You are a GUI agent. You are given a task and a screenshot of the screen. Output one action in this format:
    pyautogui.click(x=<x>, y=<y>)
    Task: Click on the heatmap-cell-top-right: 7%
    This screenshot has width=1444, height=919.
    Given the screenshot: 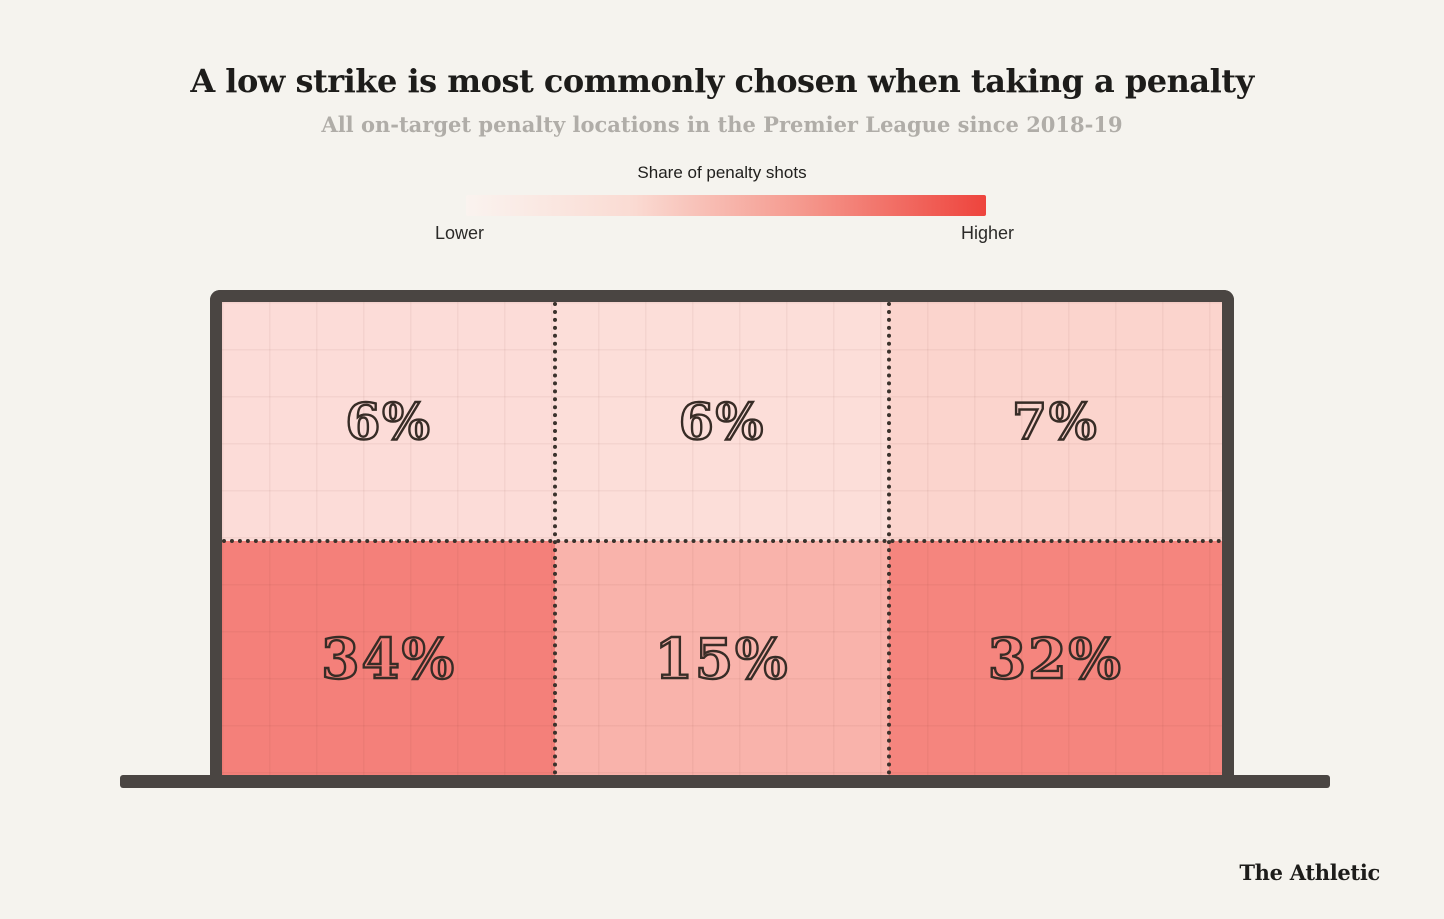 What is the action you would take?
    pyautogui.click(x=1055, y=421)
    